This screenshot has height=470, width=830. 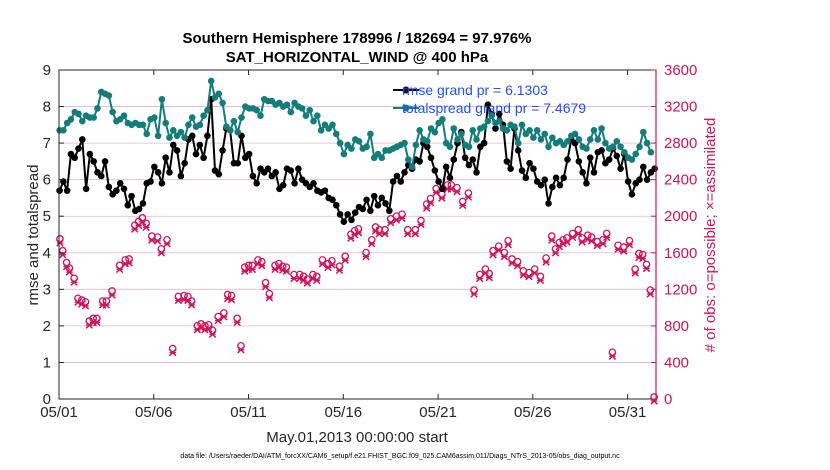 What do you see at coordinates (475, 90) in the screenshot?
I see `legend-label: rmse grand pr = 6.1303` at bounding box center [475, 90].